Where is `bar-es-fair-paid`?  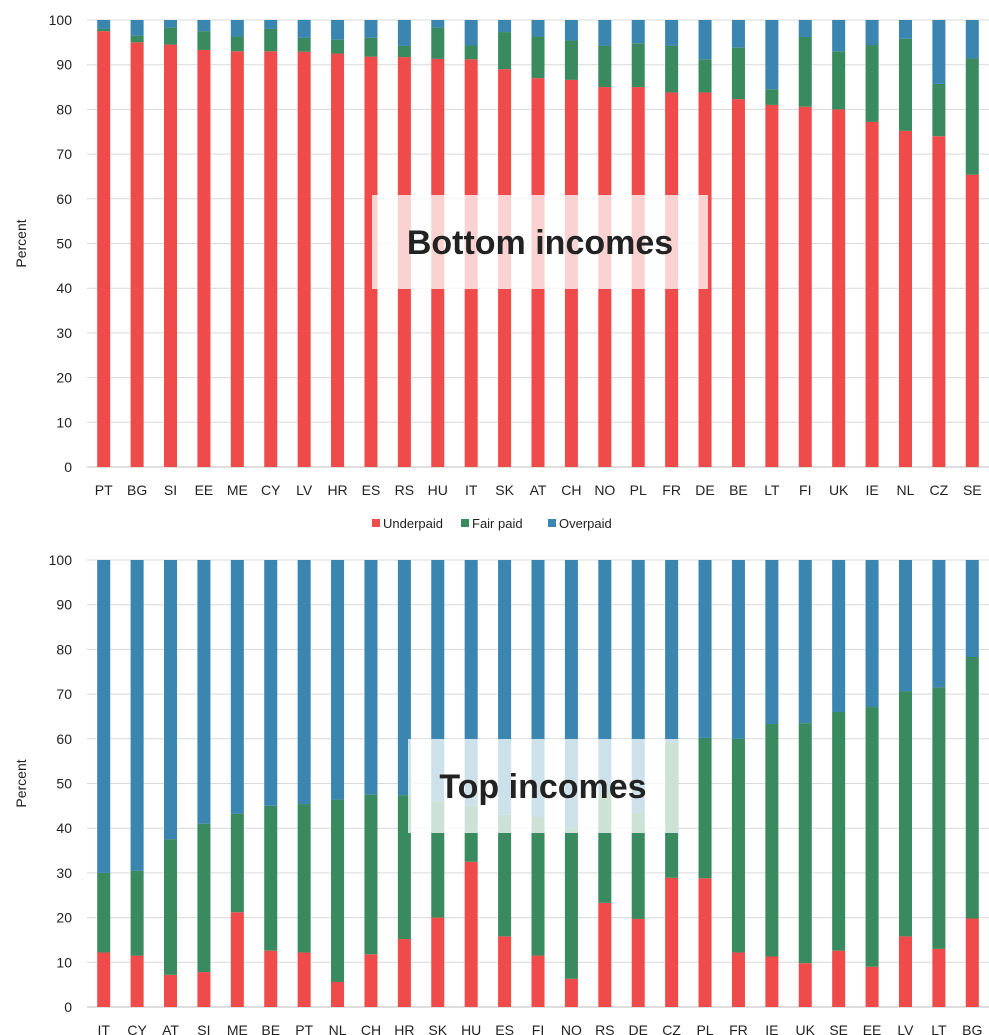 bar-es-fair-paid is located at coordinates (371, 47).